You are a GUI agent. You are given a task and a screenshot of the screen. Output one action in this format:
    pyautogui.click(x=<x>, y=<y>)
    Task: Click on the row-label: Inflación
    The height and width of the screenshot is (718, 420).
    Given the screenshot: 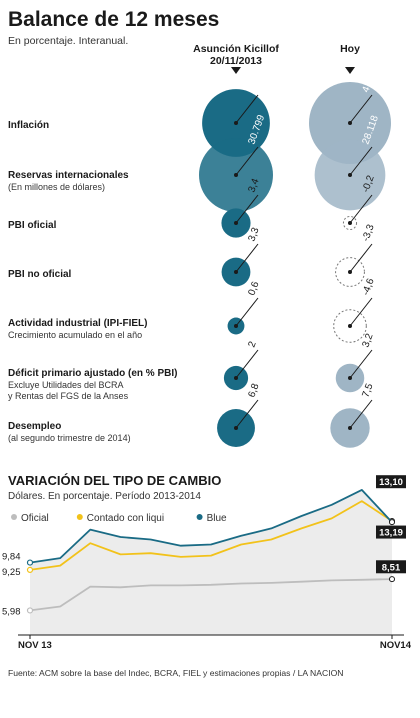 What is the action you would take?
    pyautogui.click(x=28, y=125)
    